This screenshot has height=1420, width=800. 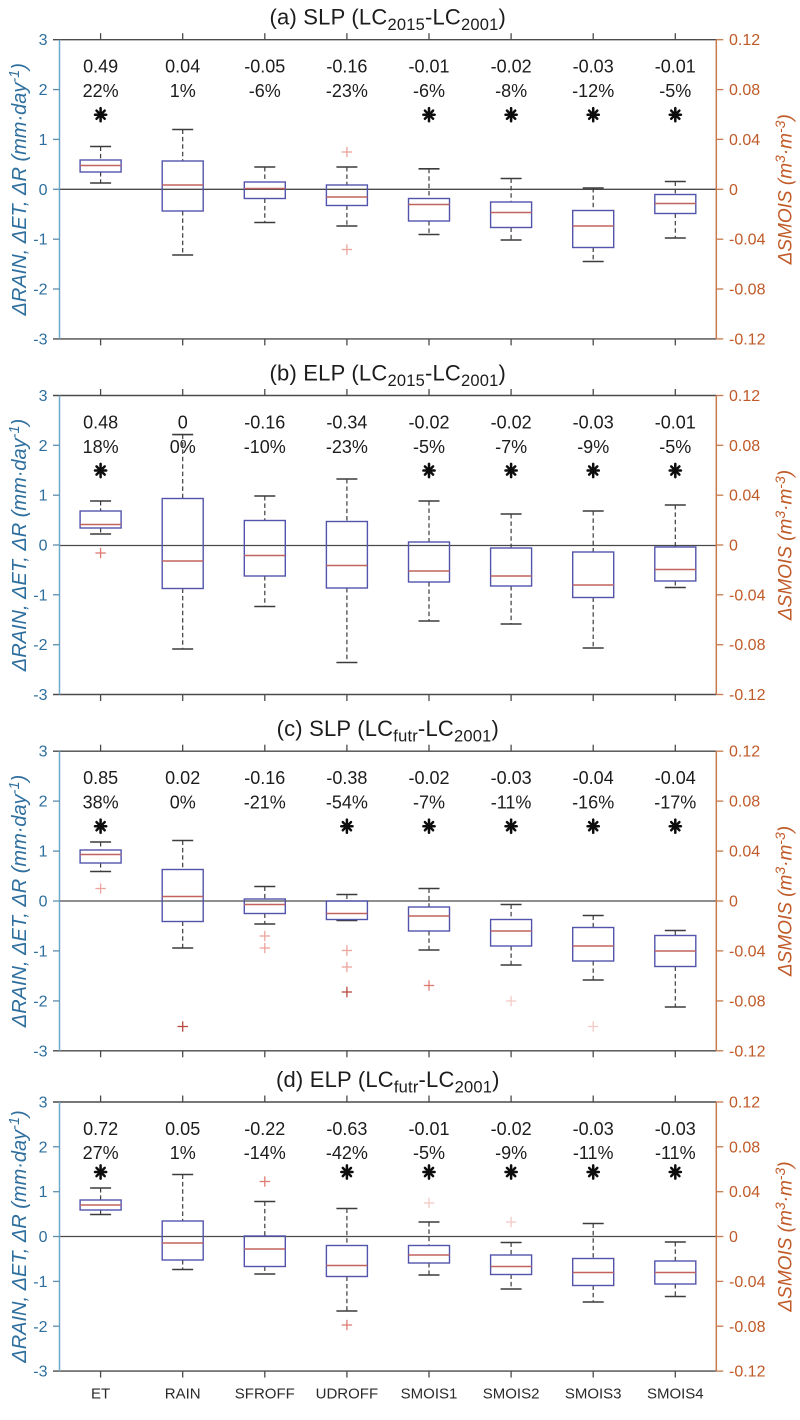 What do you see at coordinates (100, 1129) in the screenshot?
I see `svg-text: 0.72` at bounding box center [100, 1129].